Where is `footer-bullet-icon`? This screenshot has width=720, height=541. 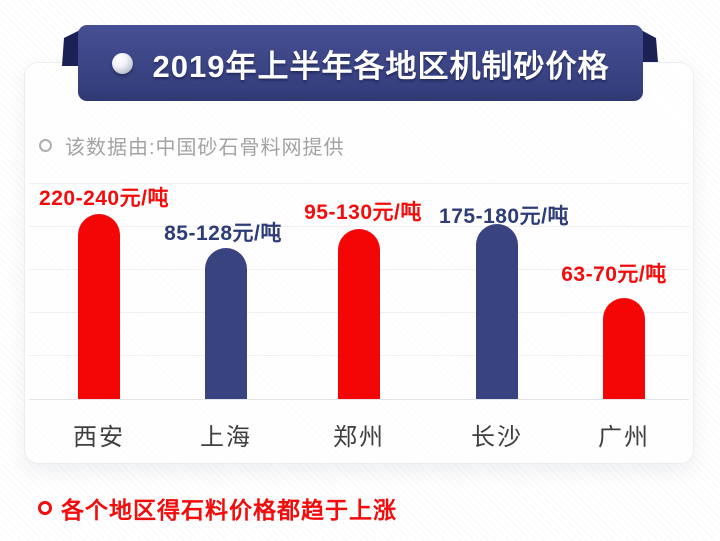
footer-bullet-icon is located at coordinates (45, 508).